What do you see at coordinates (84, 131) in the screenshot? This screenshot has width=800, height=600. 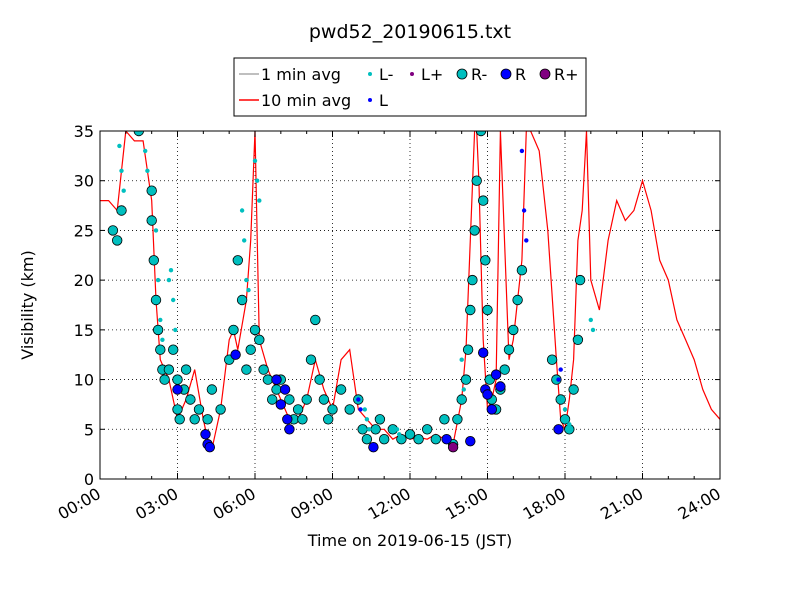 I see `y-tick-label: 35` at bounding box center [84, 131].